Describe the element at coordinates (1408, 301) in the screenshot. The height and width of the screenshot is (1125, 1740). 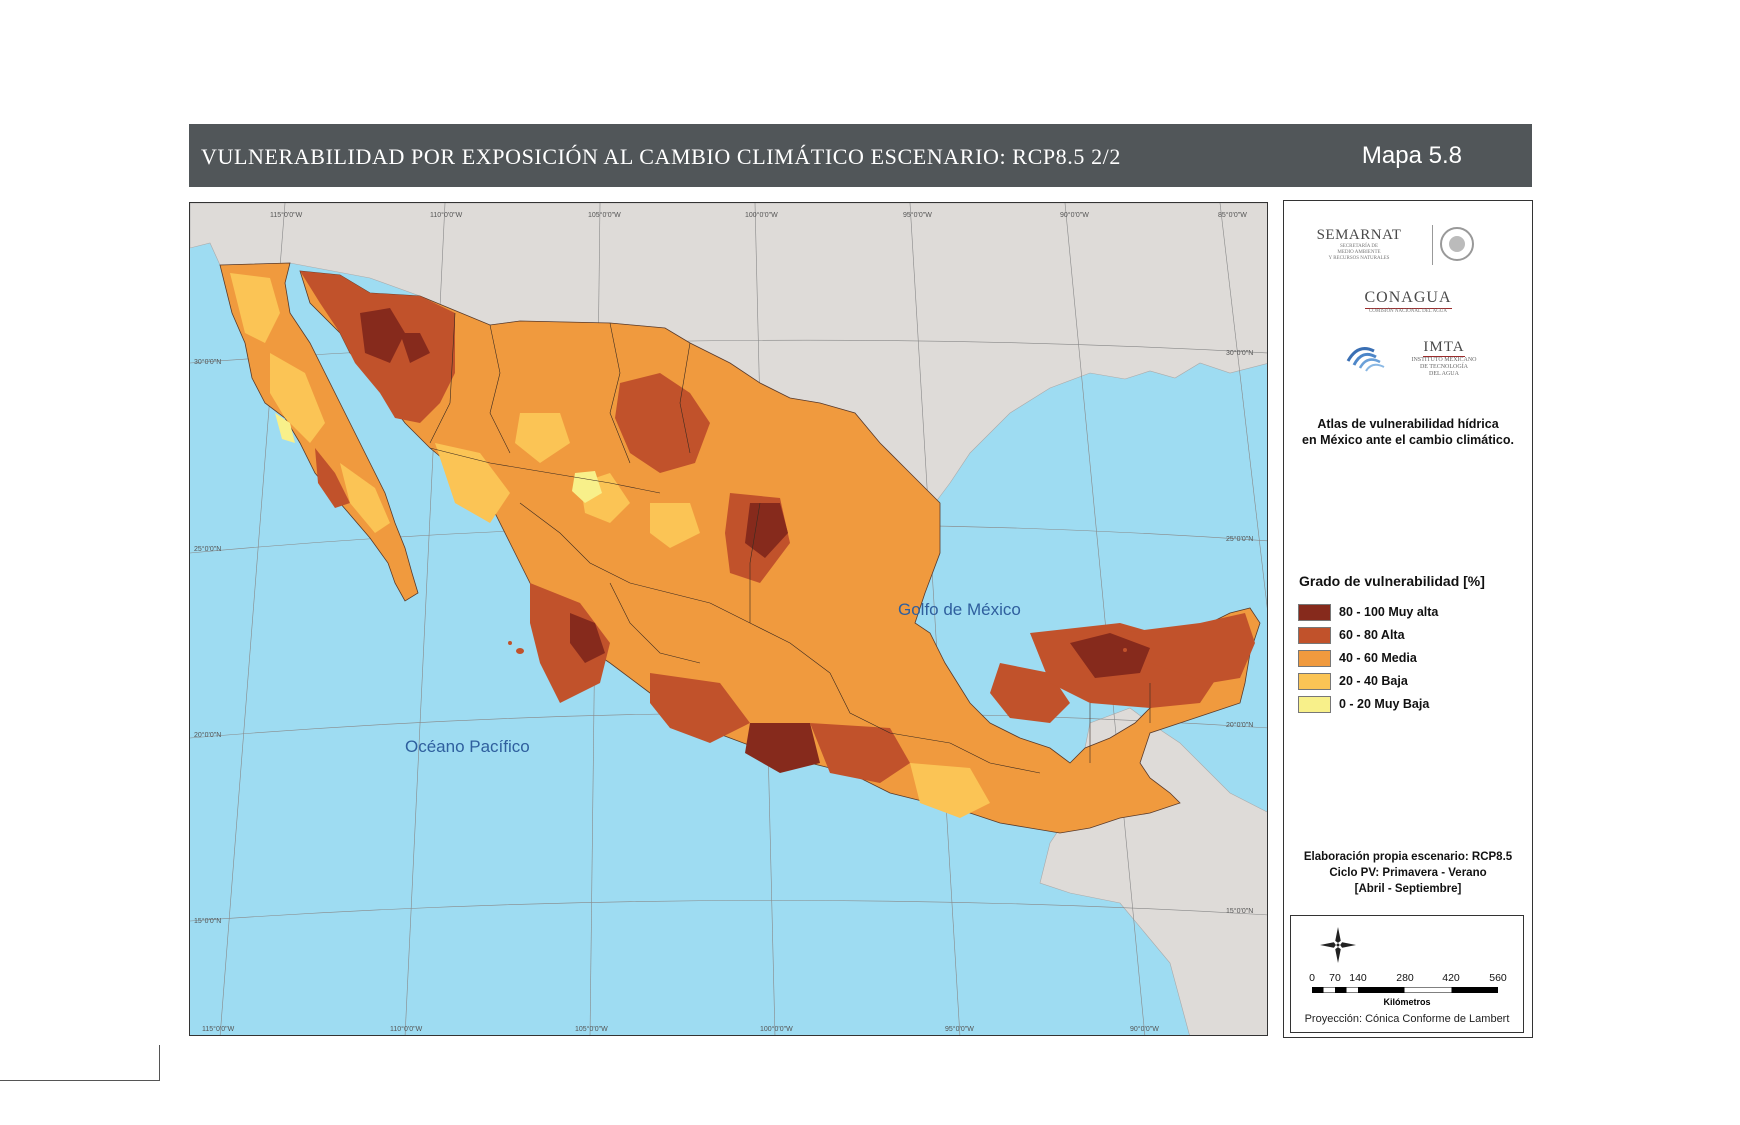
I see `conagua-logo: CONAGUA COMISIÓN NACIONAL DEL AGUA` at that location.